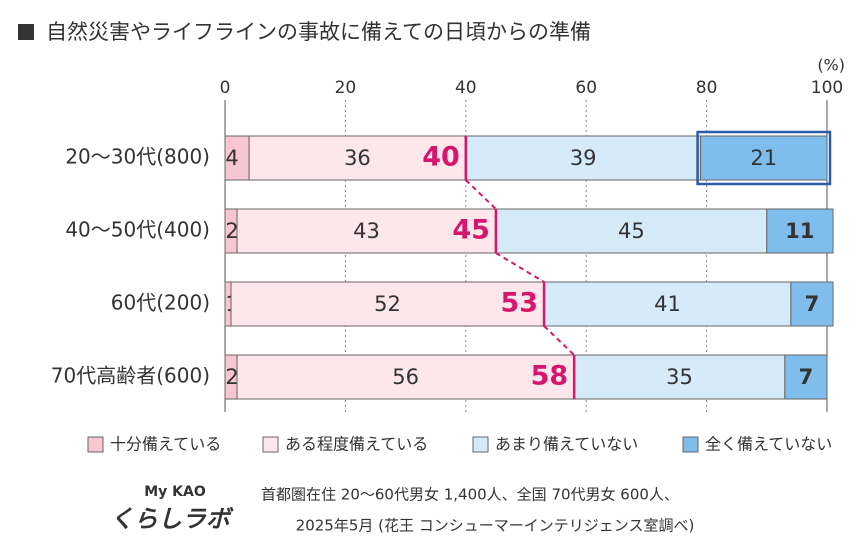  I want to click on unit-label: (%), so click(831, 65).